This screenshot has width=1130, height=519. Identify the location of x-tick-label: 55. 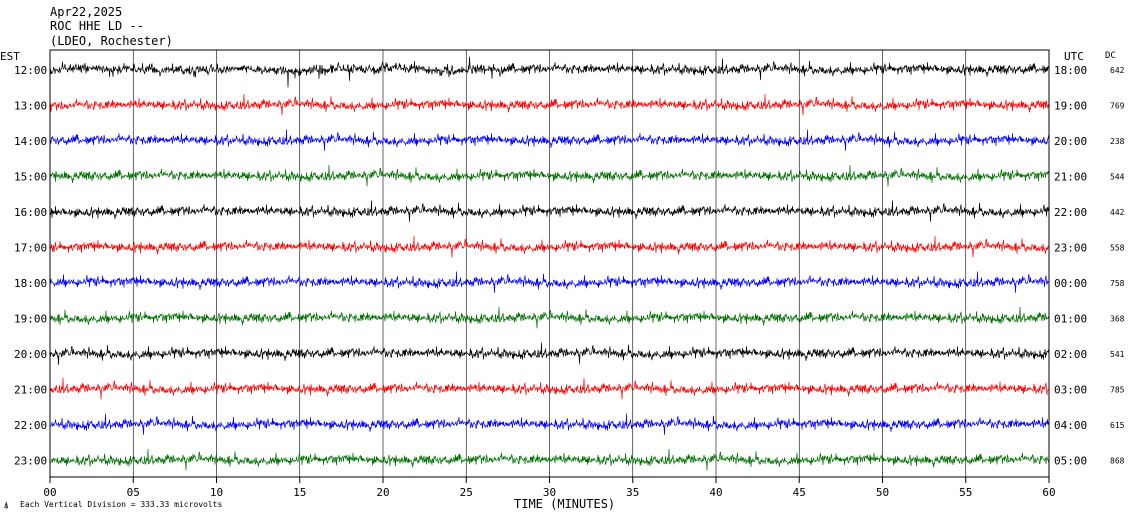
(965, 492).